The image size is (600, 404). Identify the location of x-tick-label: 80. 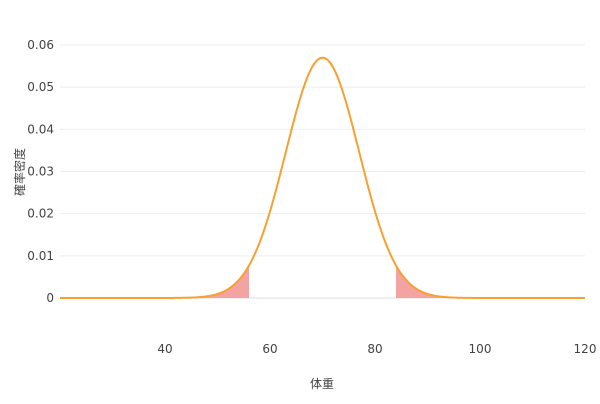
(374, 349).